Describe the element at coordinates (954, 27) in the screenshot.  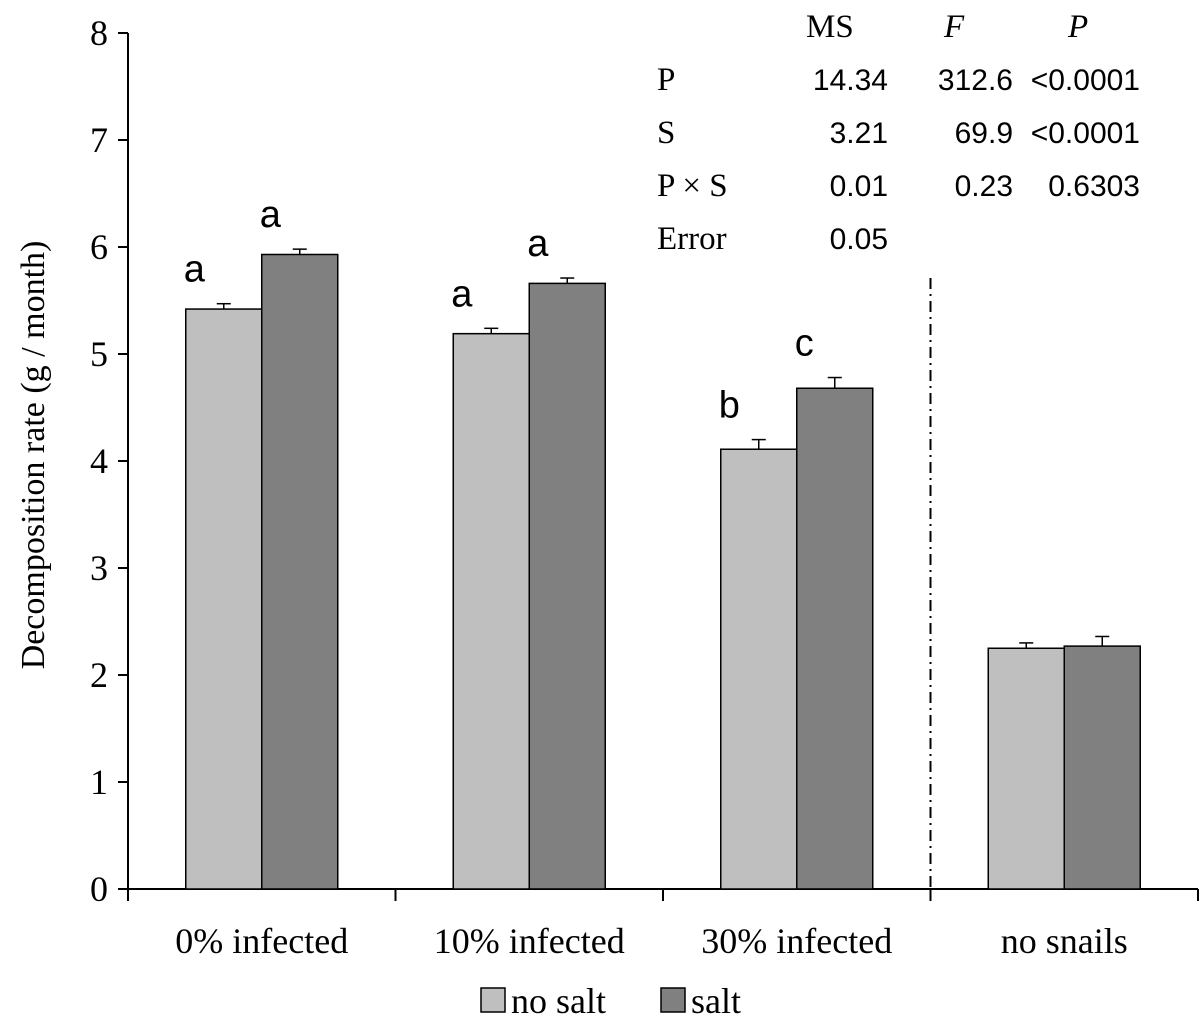
I see `table-header: F` at that location.